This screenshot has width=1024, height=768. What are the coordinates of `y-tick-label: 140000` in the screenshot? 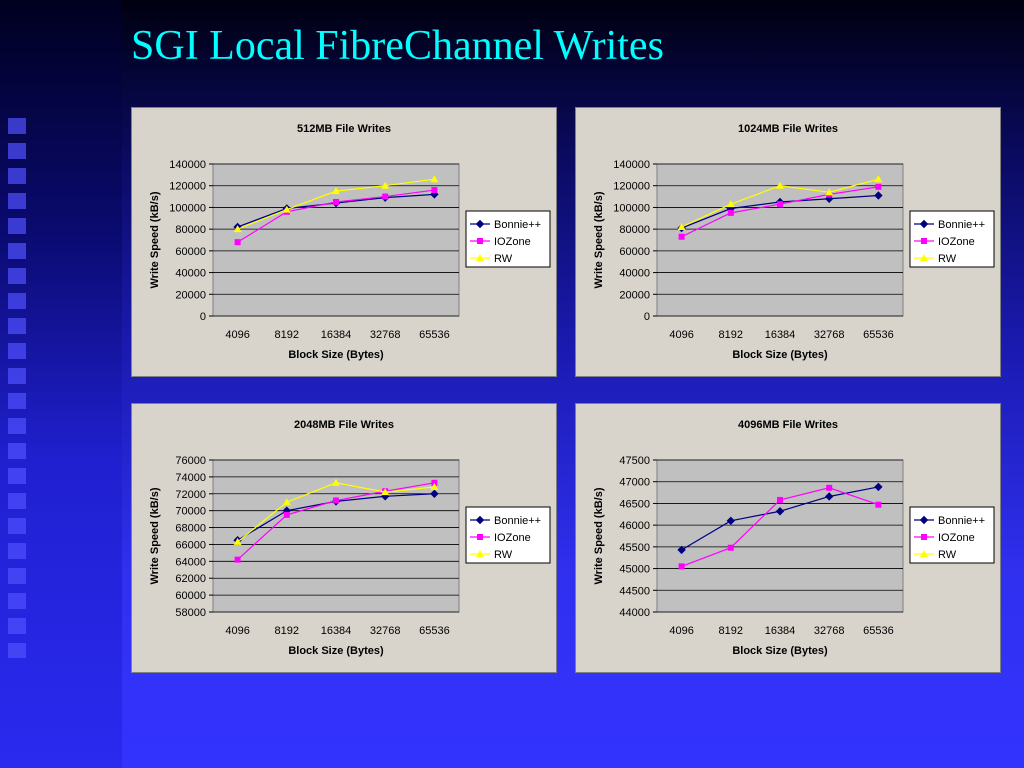 It's located at (187, 165).